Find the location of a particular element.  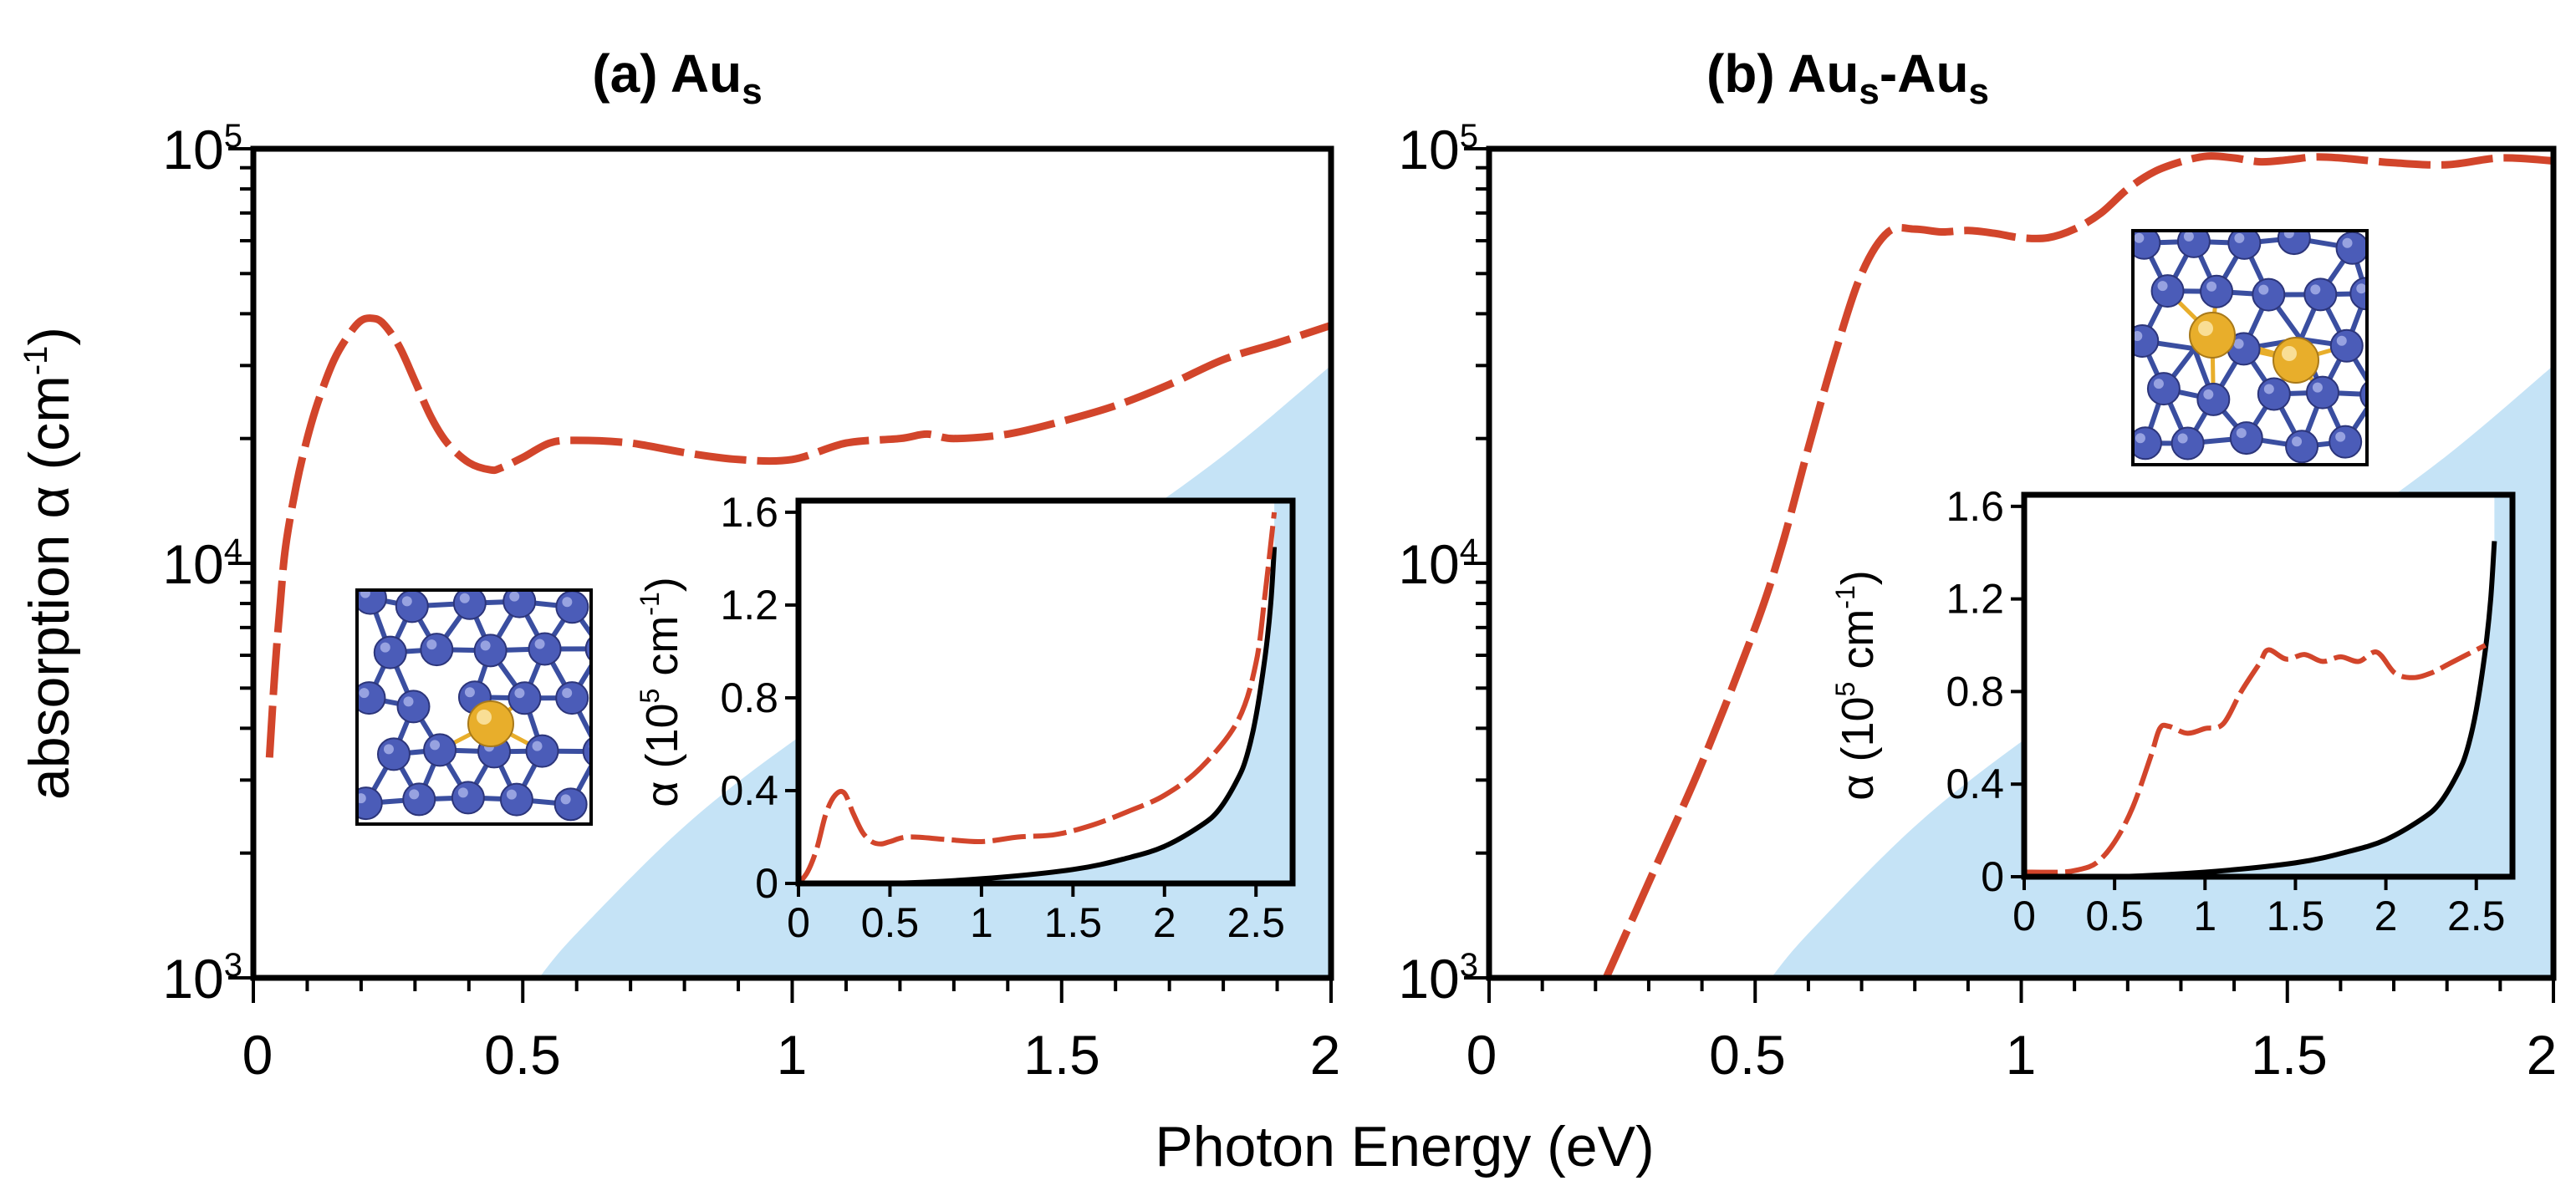

panel-b-inset-ylabel: α (105 cm-1) is located at coordinates (1856, 685).